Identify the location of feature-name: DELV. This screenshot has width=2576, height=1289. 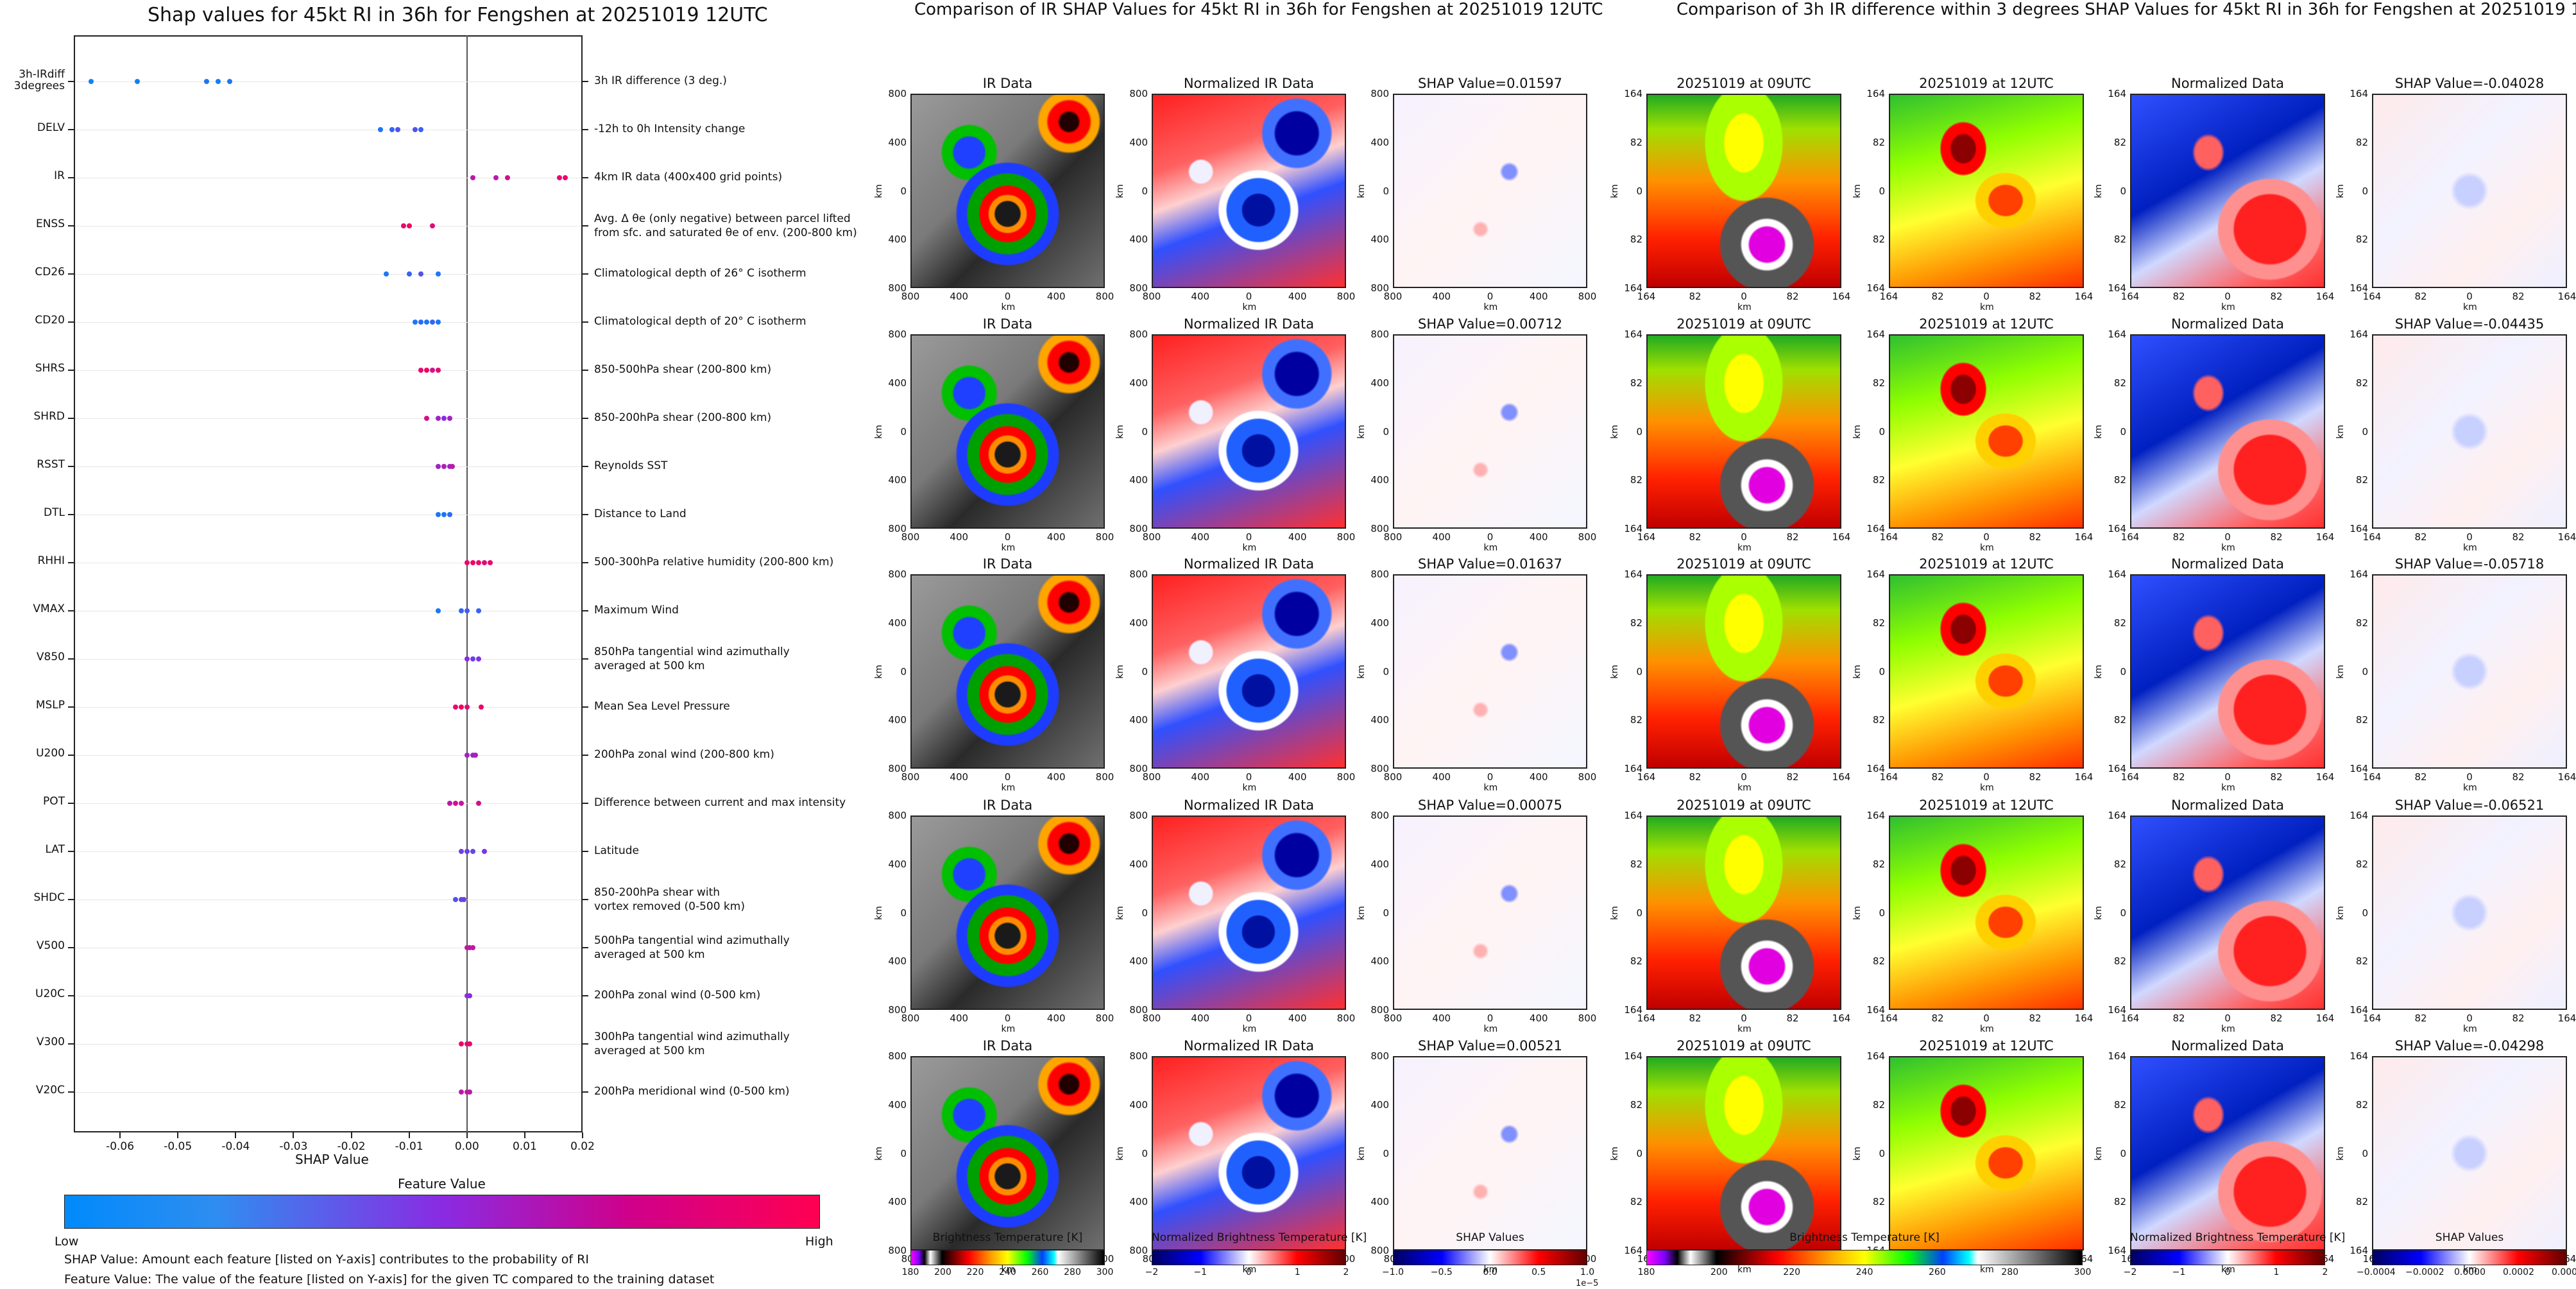
(51, 128).